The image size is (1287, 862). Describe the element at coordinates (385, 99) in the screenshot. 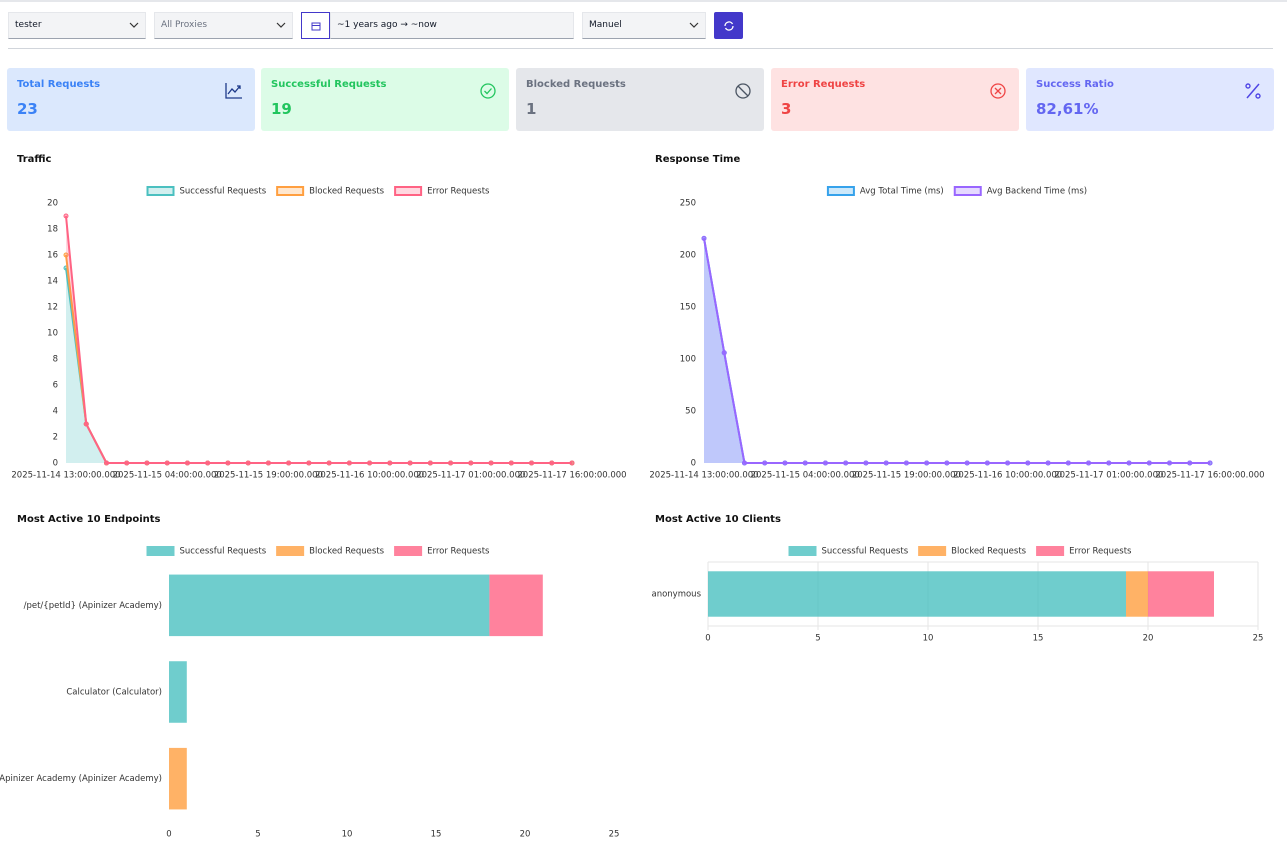

I see `stat-card: Successful Requests 19` at that location.